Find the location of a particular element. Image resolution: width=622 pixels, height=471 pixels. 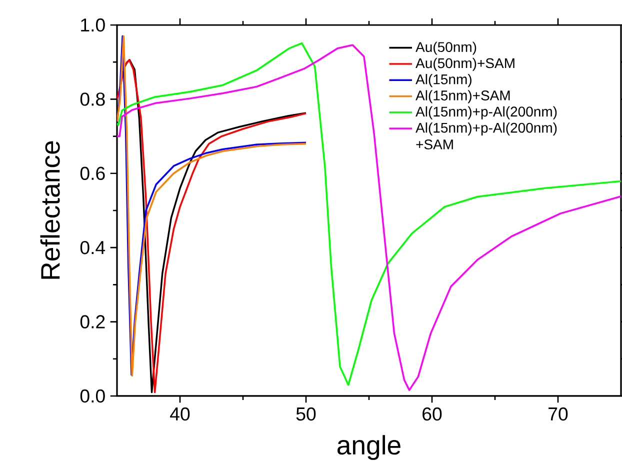

x-axis-title: angle is located at coordinates (369, 447).